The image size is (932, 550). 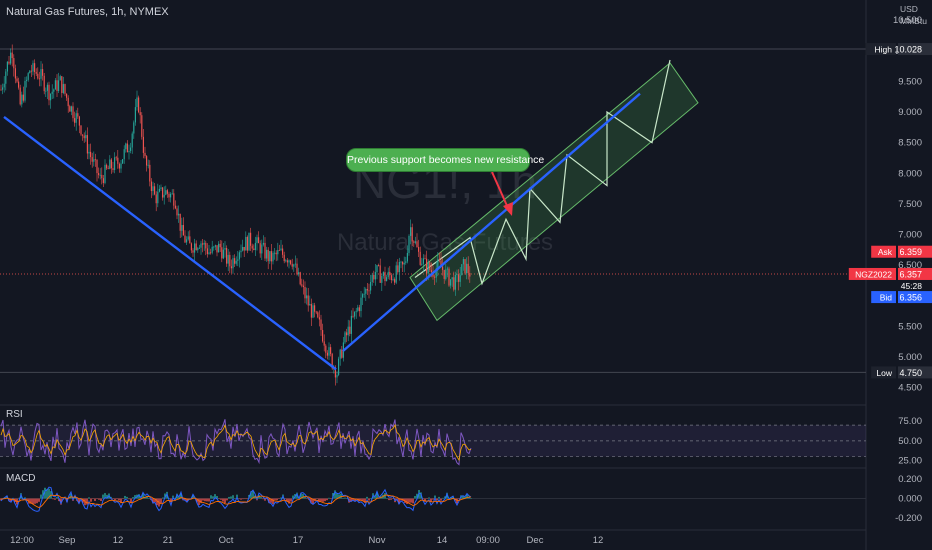 What do you see at coordinates (908, 518) in the screenshot?
I see `macd-tick-label: -0.200` at bounding box center [908, 518].